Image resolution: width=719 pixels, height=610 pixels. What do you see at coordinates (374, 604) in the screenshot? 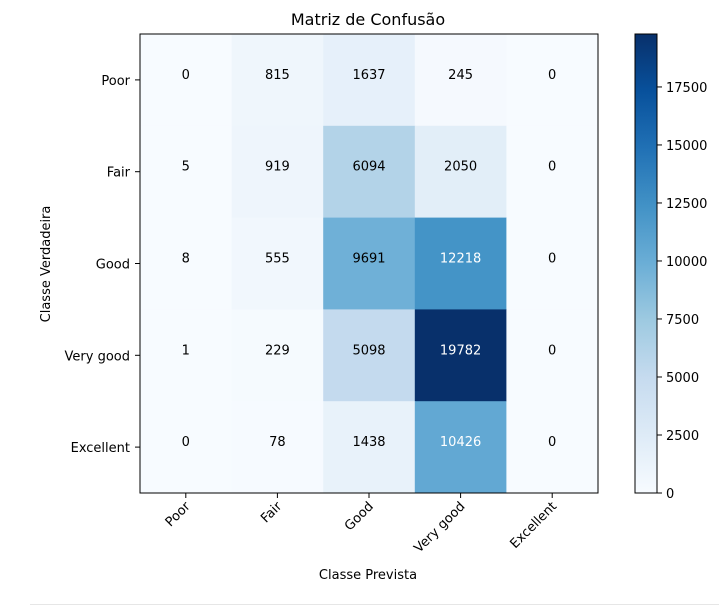
I see `bottom-divider` at bounding box center [374, 604].